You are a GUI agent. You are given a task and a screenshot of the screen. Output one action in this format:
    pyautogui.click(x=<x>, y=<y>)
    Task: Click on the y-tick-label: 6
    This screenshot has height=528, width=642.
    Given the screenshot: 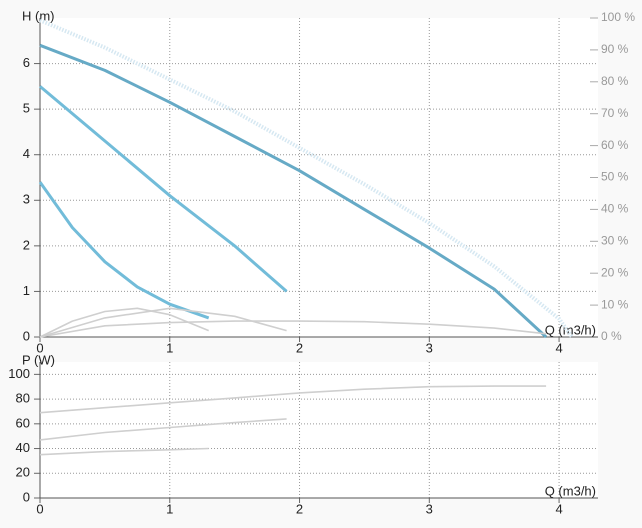 What is the action you would take?
    pyautogui.click(x=26, y=62)
    